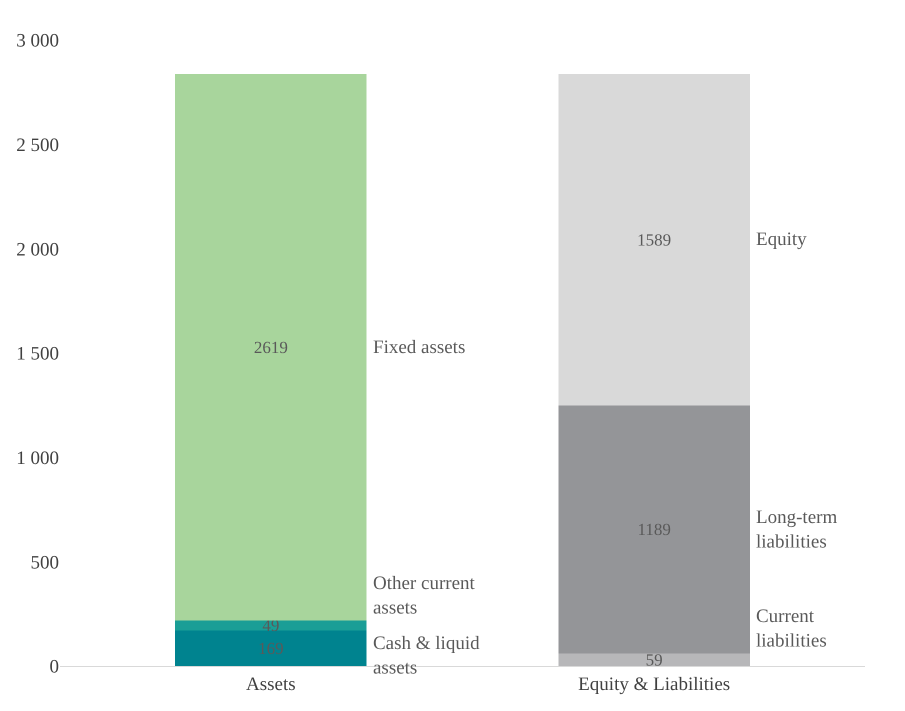 The height and width of the screenshot is (711, 905). What do you see at coordinates (271, 648) in the screenshot?
I see `data-label: 169` at bounding box center [271, 648].